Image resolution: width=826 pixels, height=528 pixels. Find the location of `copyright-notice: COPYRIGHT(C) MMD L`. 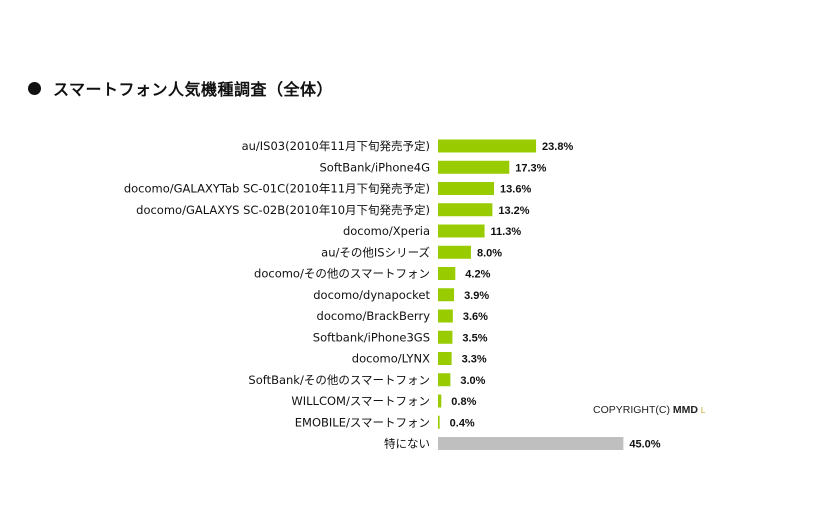

copyright-notice: COPYRIGHT(C) MMD L is located at coordinates (649, 410).